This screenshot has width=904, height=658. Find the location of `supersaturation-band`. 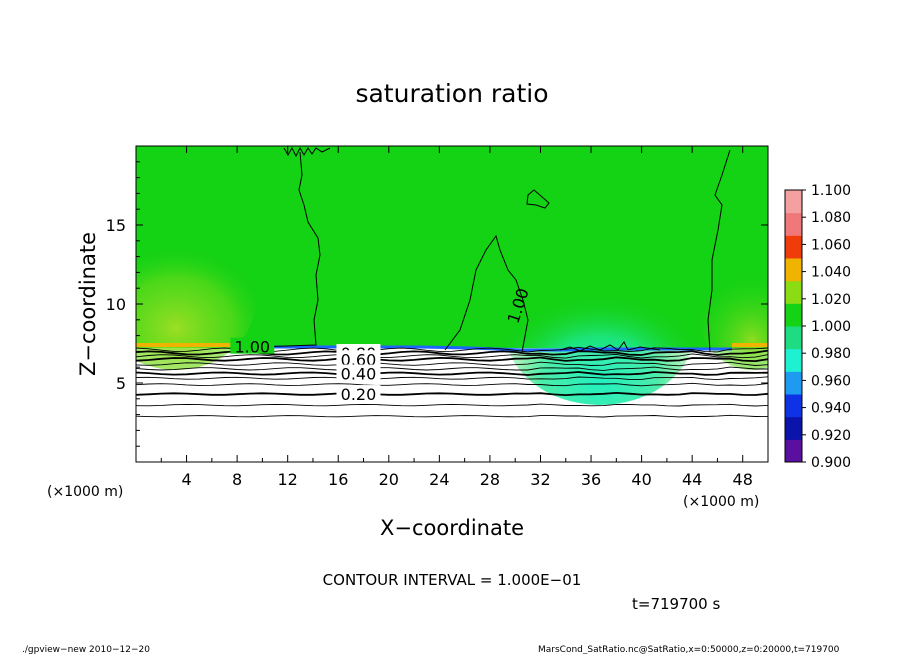

supersaturation-band is located at coordinates (196, 345).